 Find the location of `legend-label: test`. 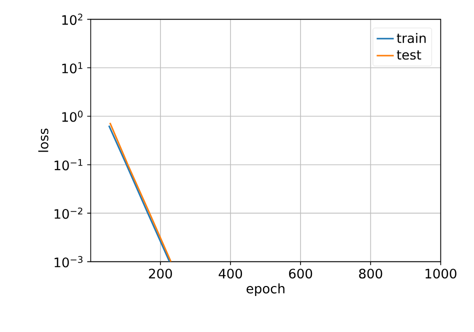

legend-label: test is located at coordinates (409, 55).